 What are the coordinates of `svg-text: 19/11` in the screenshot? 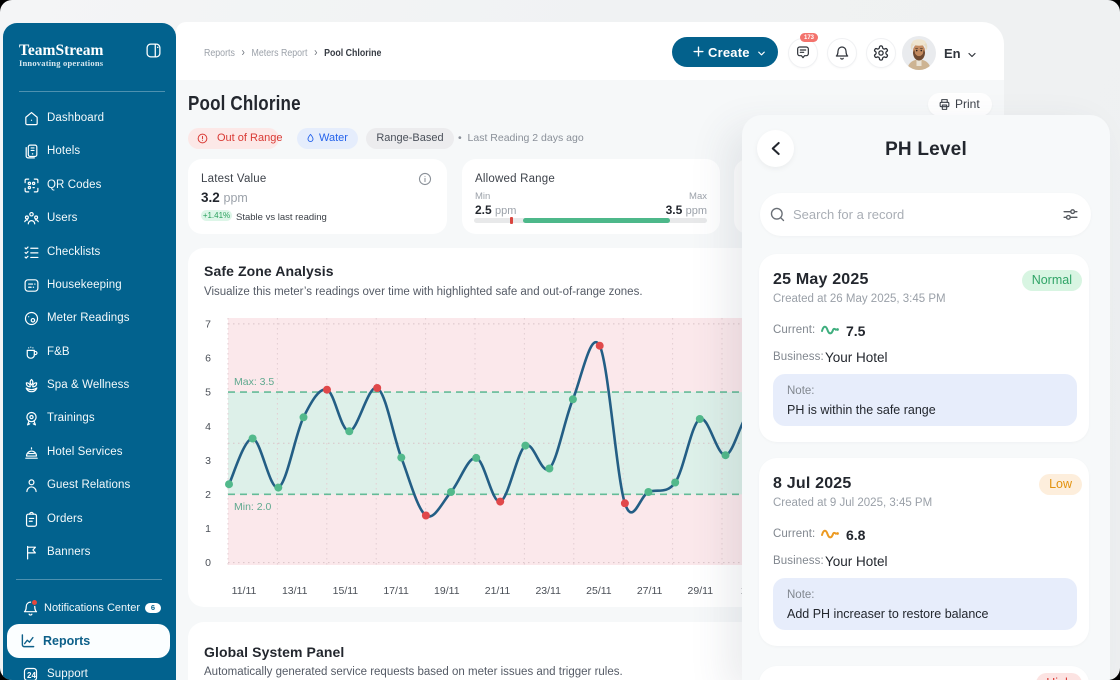 It's located at (447, 591).